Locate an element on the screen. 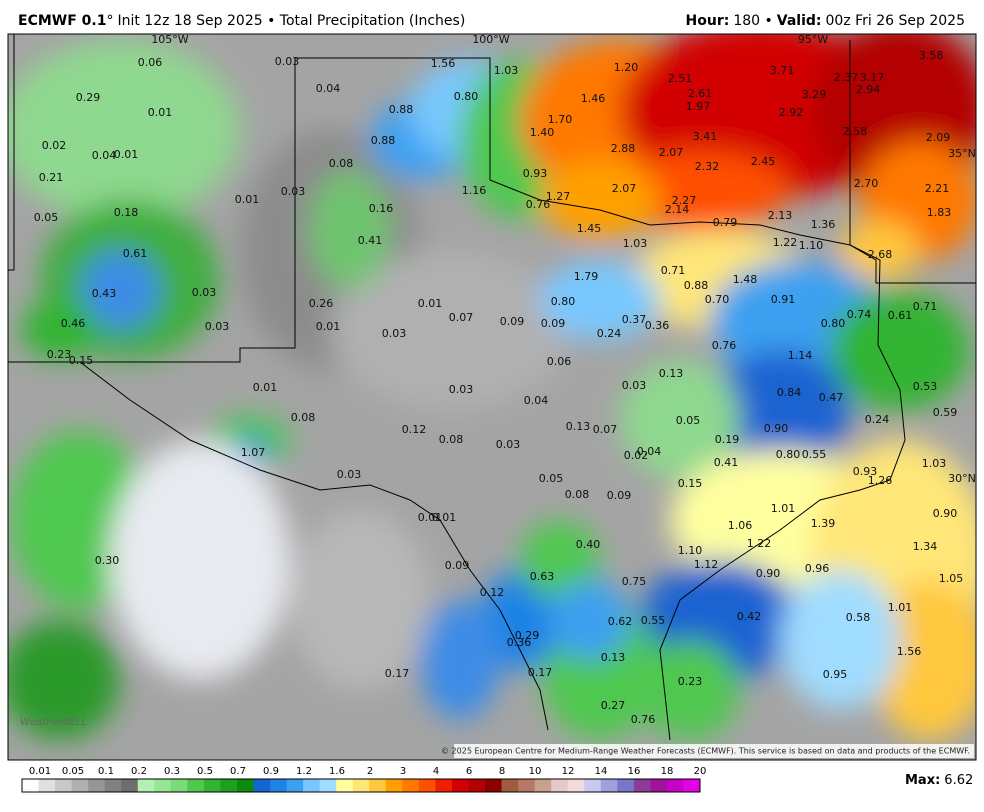  value-label: 1.06 is located at coordinates (740, 525).